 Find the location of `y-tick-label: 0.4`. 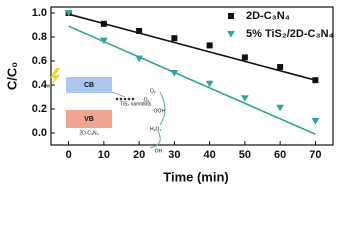

y-tick-label: 0.4 is located at coordinates (40, 85).